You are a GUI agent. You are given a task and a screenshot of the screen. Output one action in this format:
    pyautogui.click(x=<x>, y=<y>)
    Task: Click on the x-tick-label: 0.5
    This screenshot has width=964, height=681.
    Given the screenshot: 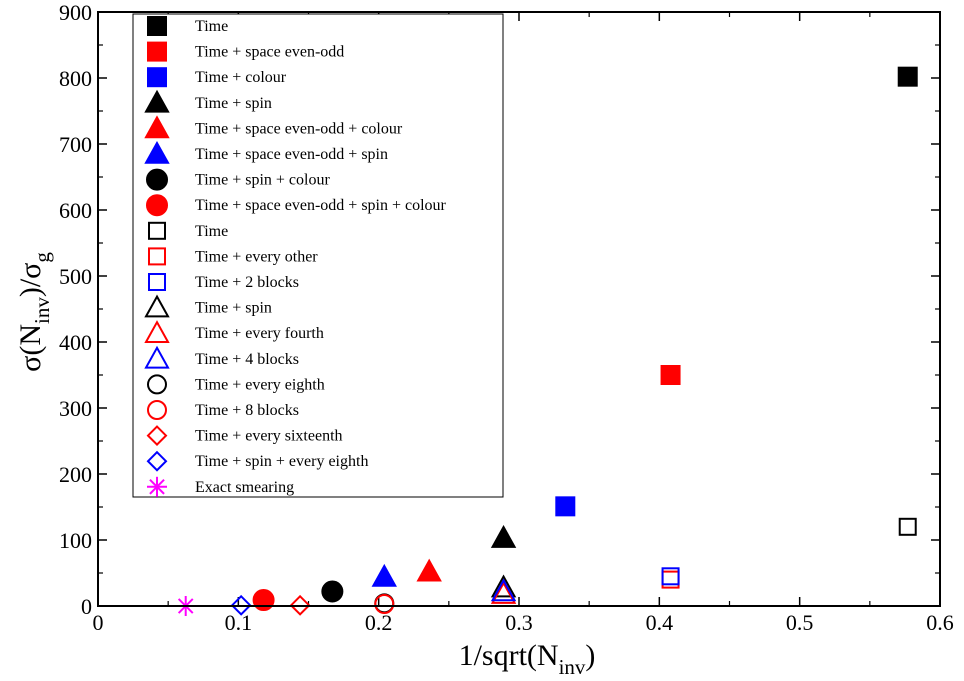 What is the action you would take?
    pyautogui.click(x=800, y=622)
    